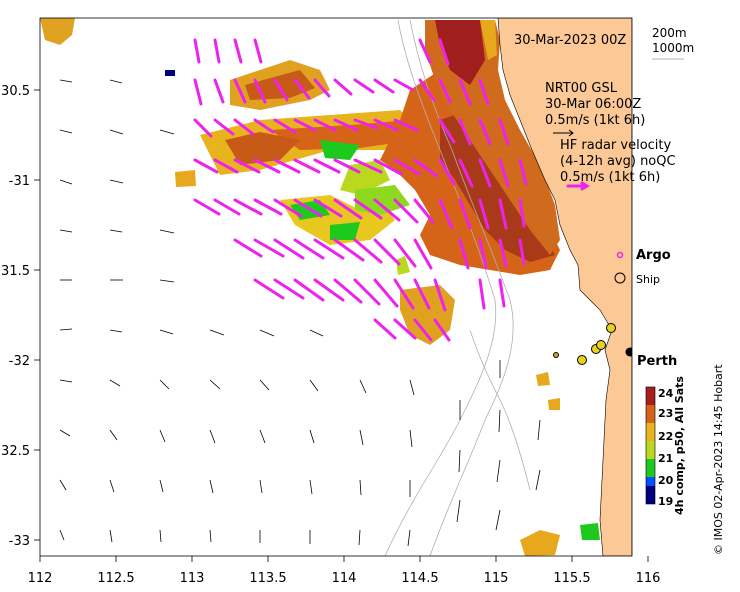  What do you see at coordinates (15, 91) in the screenshot?
I see `y-tick-label: 30.5` at bounding box center [15, 91].